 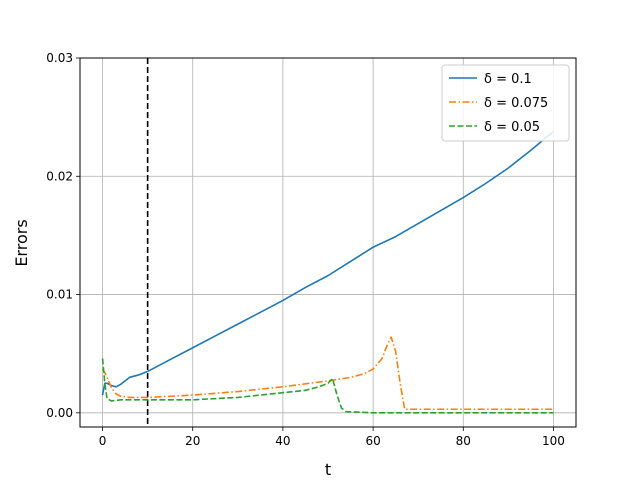 What do you see at coordinates (192, 441) in the screenshot?
I see `x-tick-label: 20` at bounding box center [192, 441].